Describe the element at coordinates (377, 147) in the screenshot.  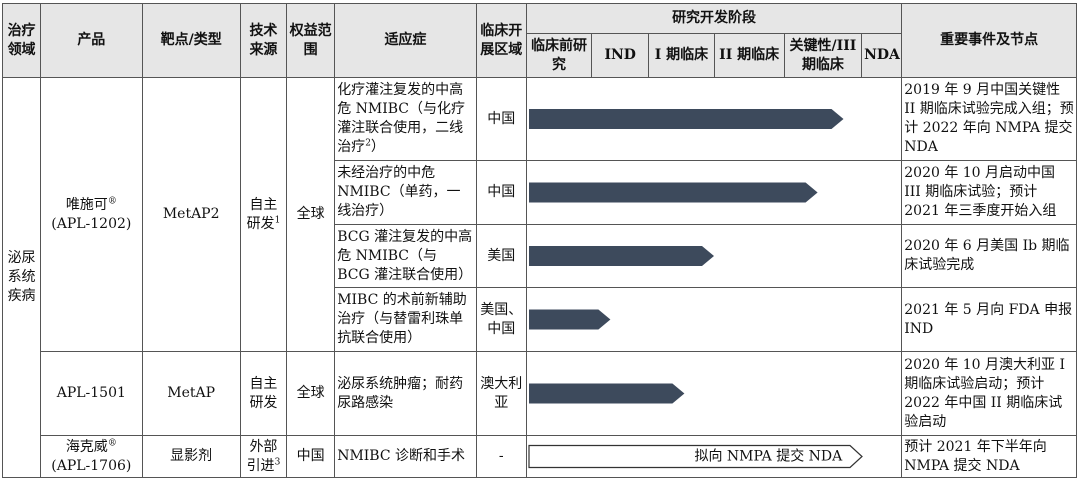
I see `indication-text-tail: ）` at that location.